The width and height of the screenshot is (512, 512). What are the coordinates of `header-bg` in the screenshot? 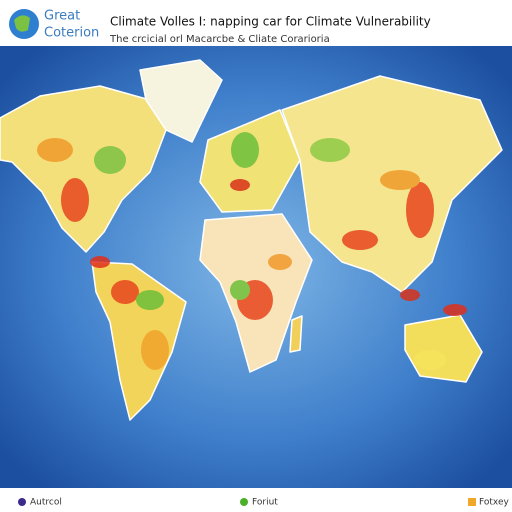 It's located at (256, 23).